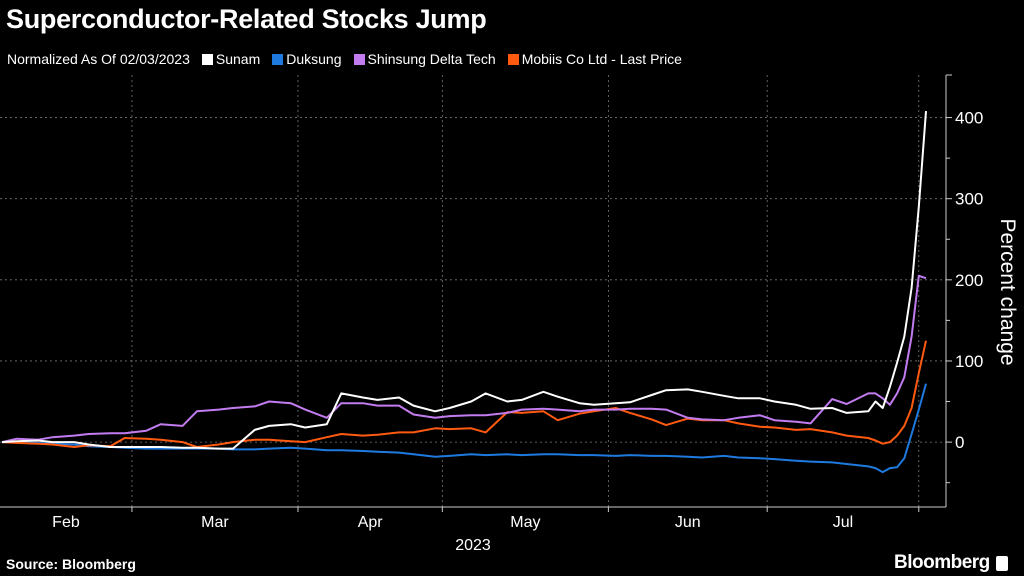  I want to click on x-tick-label: Jul, so click(843, 522).